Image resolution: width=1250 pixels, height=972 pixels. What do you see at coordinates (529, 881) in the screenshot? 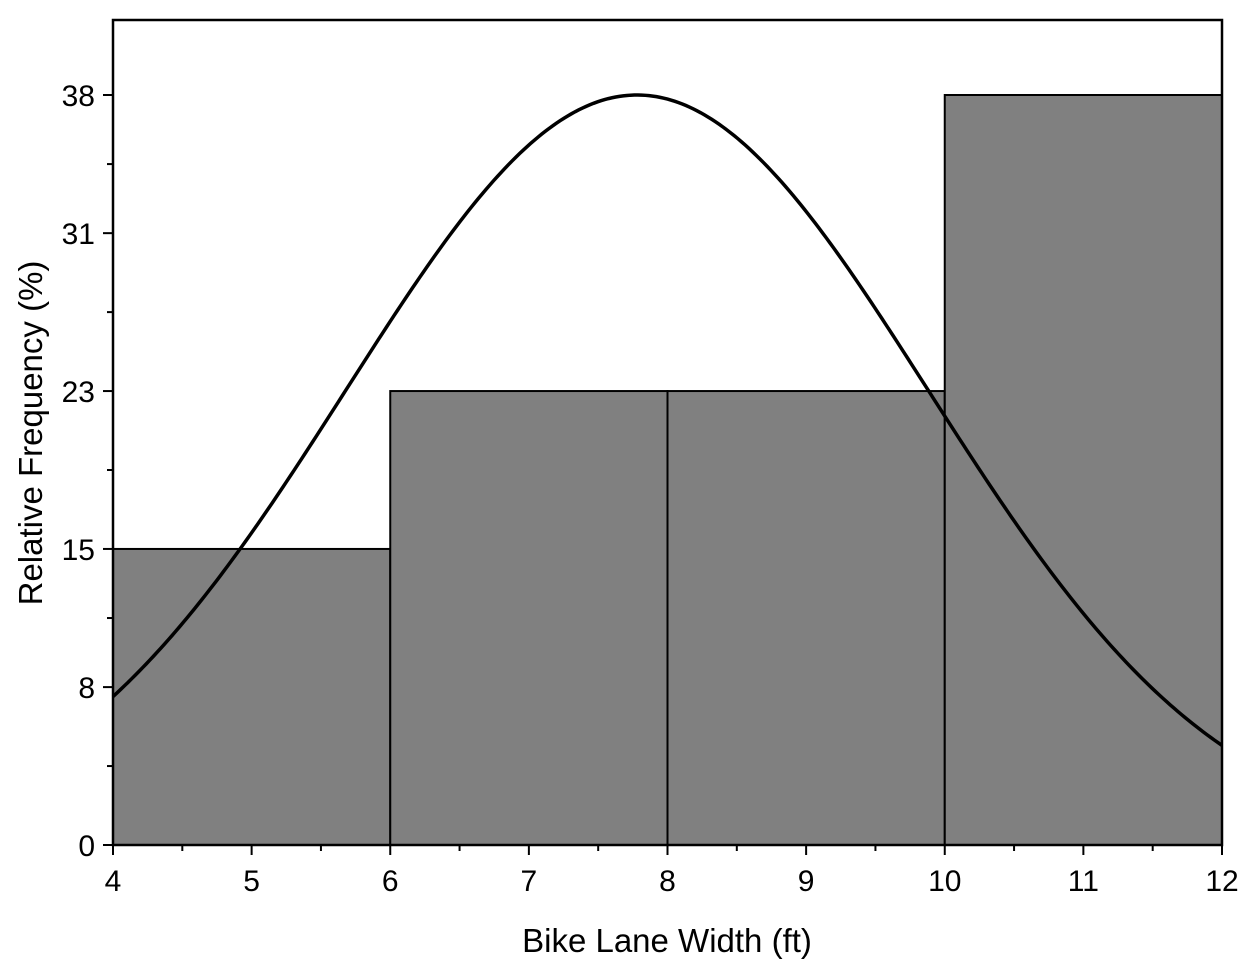
I see `x-tick-label: 7` at bounding box center [529, 881].